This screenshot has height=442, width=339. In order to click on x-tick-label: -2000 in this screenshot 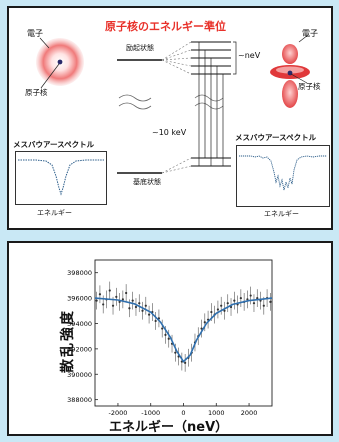, I will do `click(117, 413)`.